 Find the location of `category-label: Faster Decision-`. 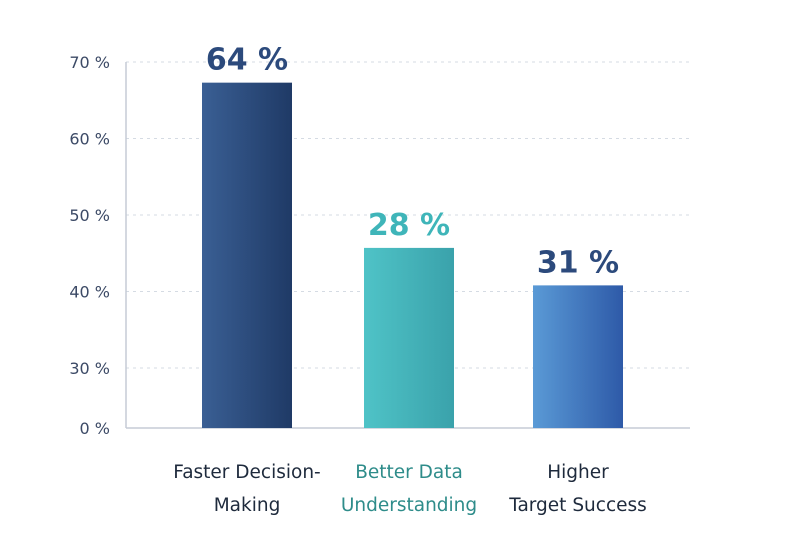

category-label: Faster Decision- is located at coordinates (246, 472).